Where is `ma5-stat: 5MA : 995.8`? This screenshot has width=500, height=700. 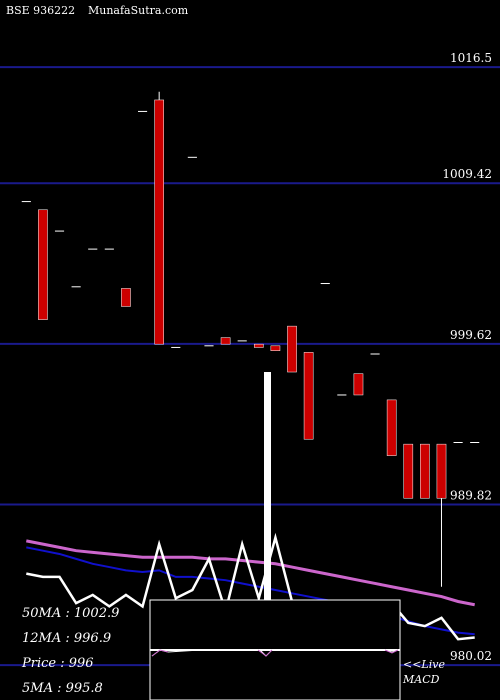 ma5-stat: 5MA : 995.8 is located at coordinates (62, 688).